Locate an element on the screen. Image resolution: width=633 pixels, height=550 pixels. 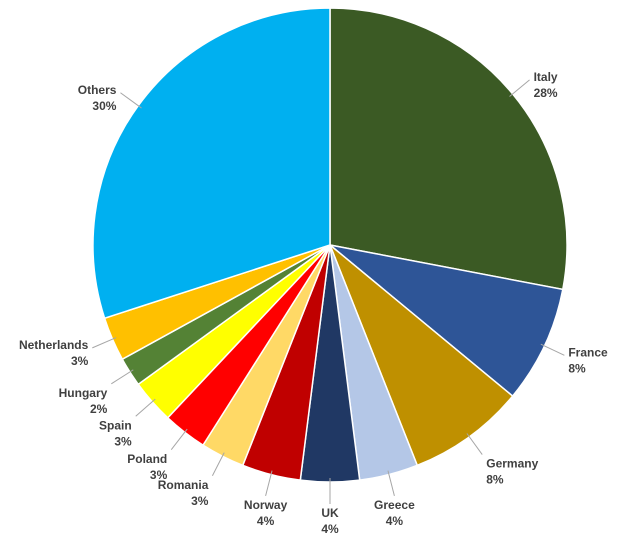
slice-label: Poland is located at coordinates (147, 459).